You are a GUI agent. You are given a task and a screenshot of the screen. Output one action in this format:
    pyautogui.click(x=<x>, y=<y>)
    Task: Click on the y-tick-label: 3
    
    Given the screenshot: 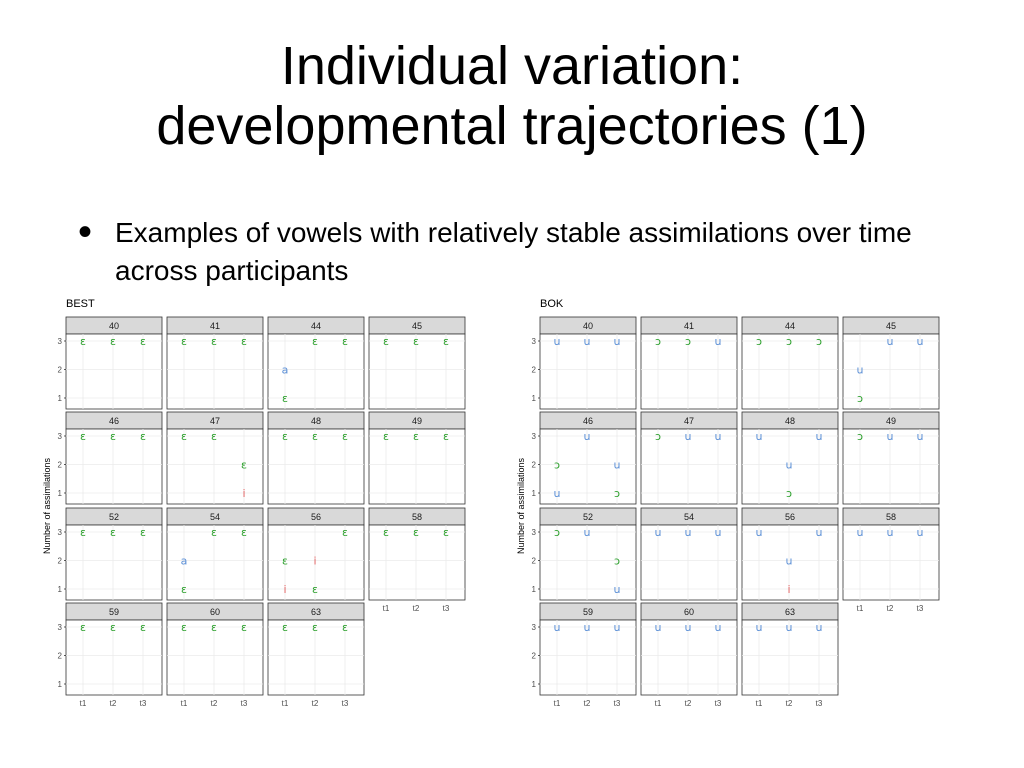 What is the action you would take?
    pyautogui.click(x=60, y=627)
    